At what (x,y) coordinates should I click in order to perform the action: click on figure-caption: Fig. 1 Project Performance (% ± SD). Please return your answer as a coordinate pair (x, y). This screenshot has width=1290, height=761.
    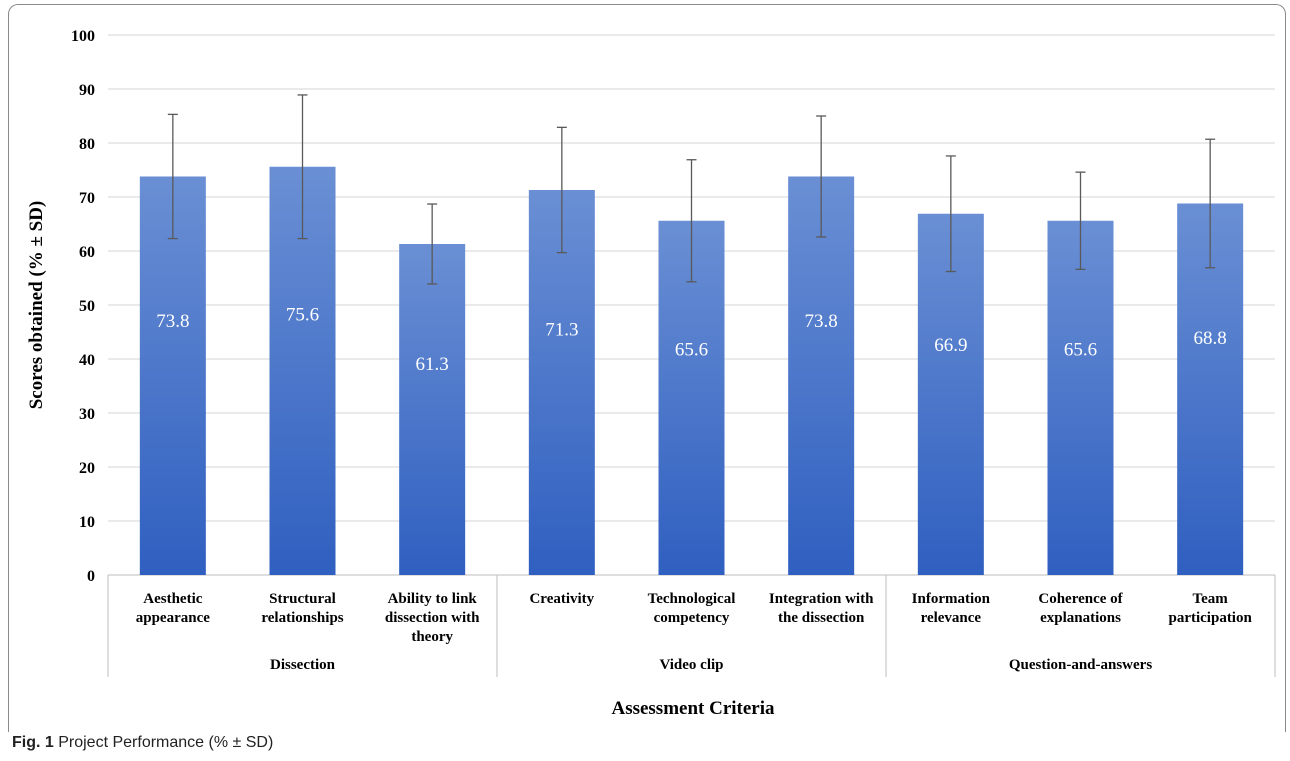
    Looking at the image, I should click on (142, 743).